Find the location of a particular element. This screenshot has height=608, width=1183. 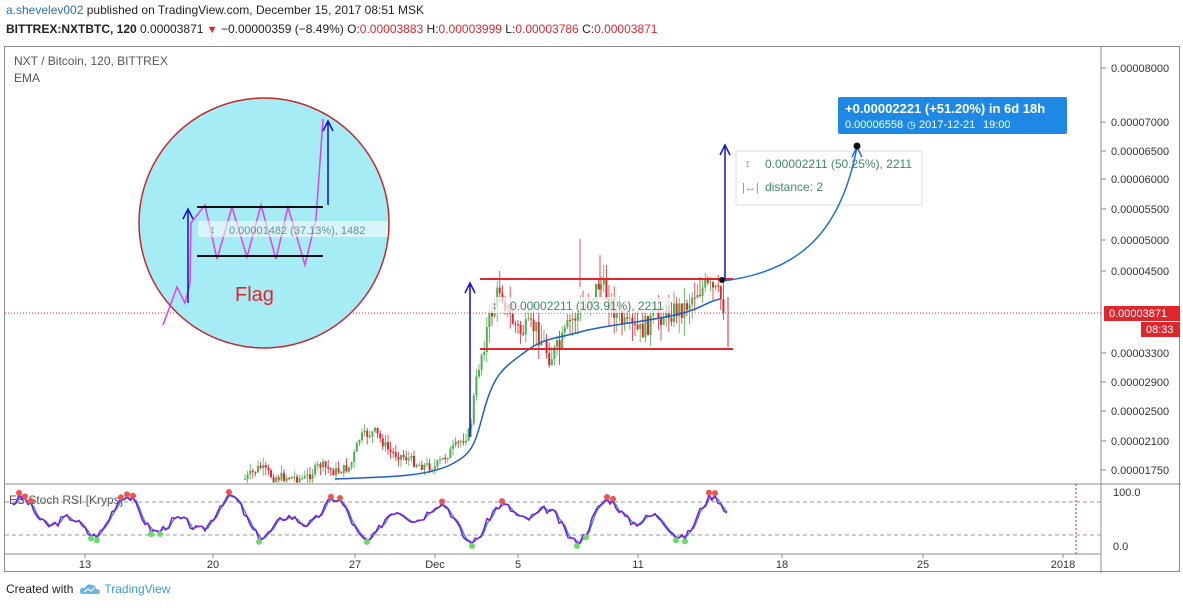

forecast-box is located at coordinates (952, 115).